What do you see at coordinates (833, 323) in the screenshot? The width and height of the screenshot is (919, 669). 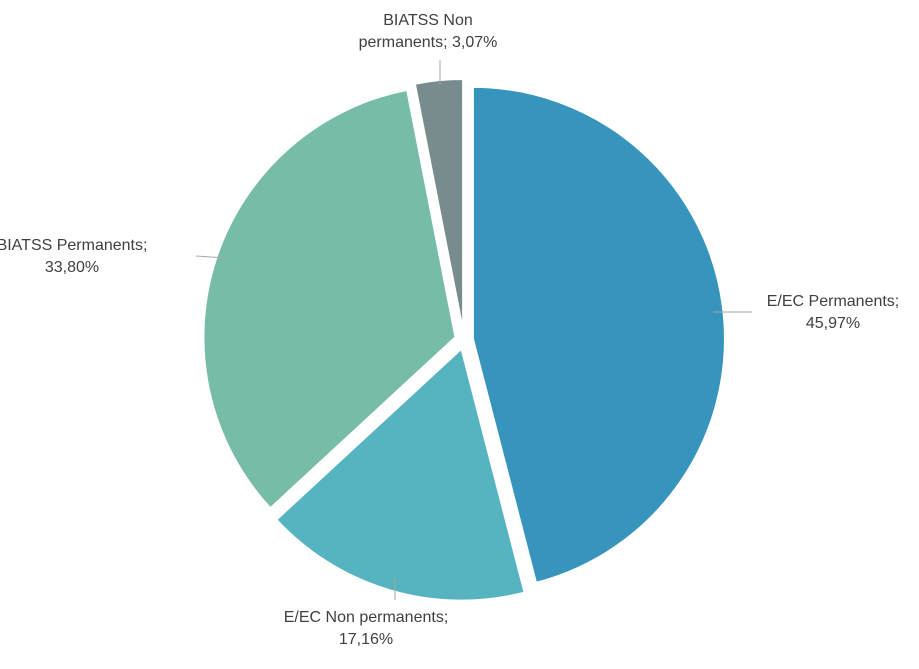 I see `data-label-value: 45,97%` at bounding box center [833, 323].